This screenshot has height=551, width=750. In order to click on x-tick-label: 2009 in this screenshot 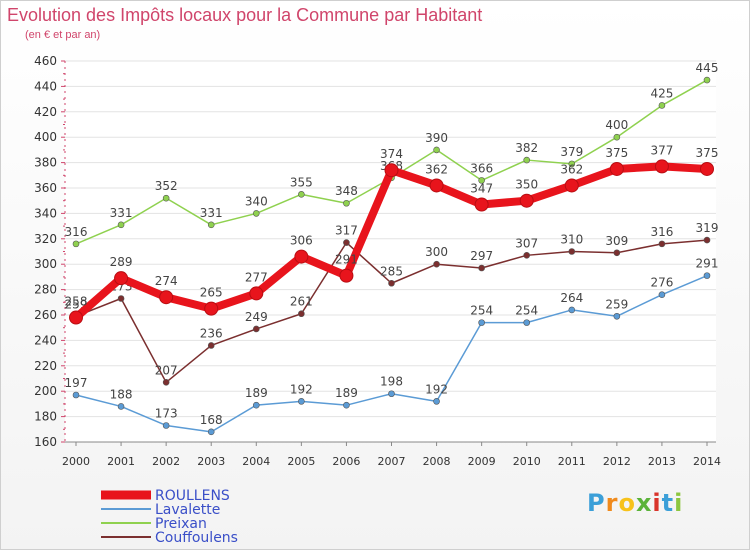, I will do `click(482, 461)`.